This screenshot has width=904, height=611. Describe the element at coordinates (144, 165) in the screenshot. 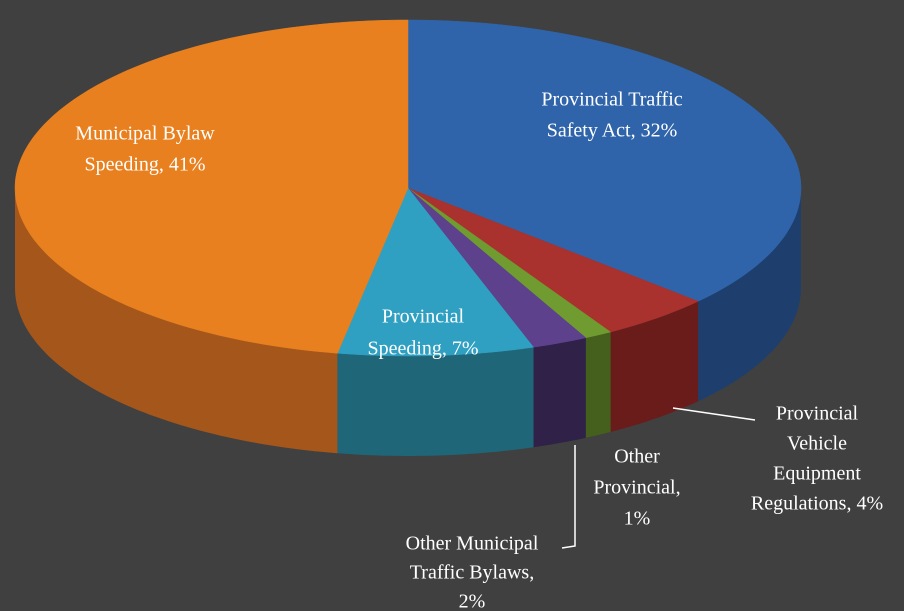

I see `data-label: Speeding, 41%` at that location.